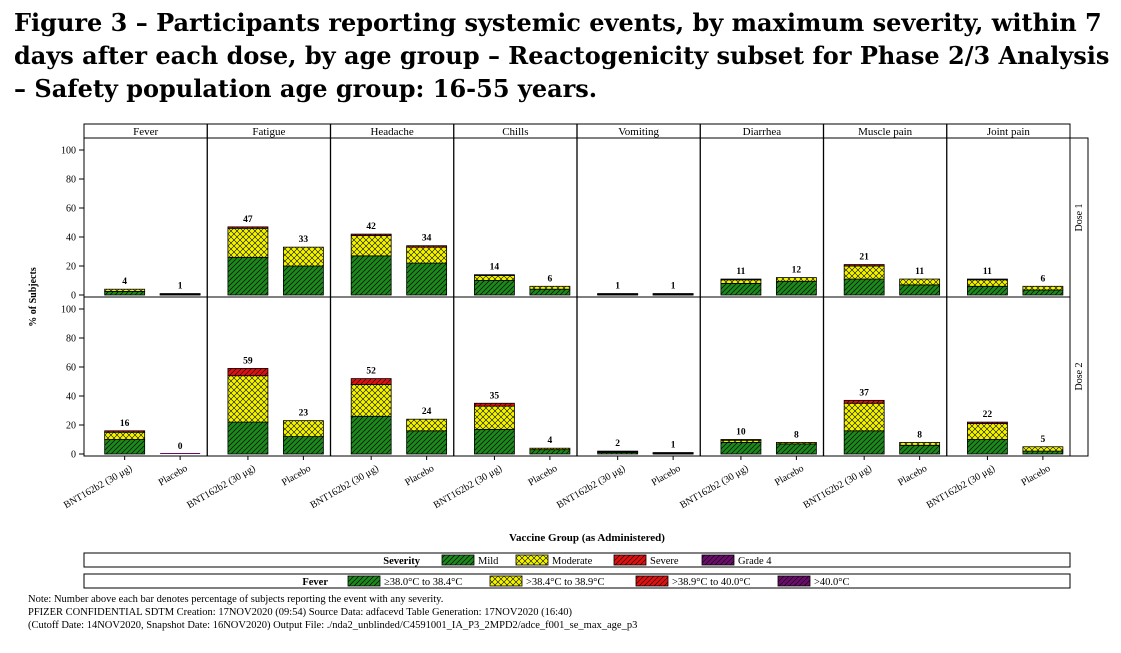 This screenshot has width=1121, height=653. What do you see at coordinates (988, 415) in the screenshot?
I see `data-label: 22` at bounding box center [988, 415].